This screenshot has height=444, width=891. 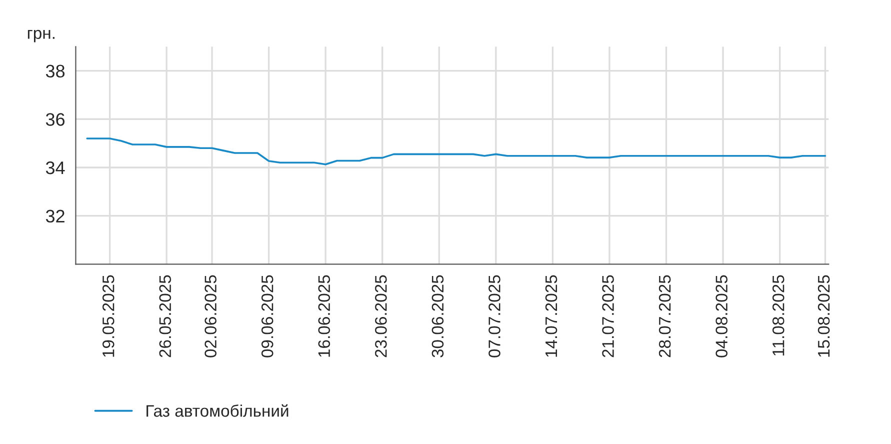 What do you see at coordinates (108, 316) in the screenshot?
I see `x-tick-label: 19.05.2025` at bounding box center [108, 316].